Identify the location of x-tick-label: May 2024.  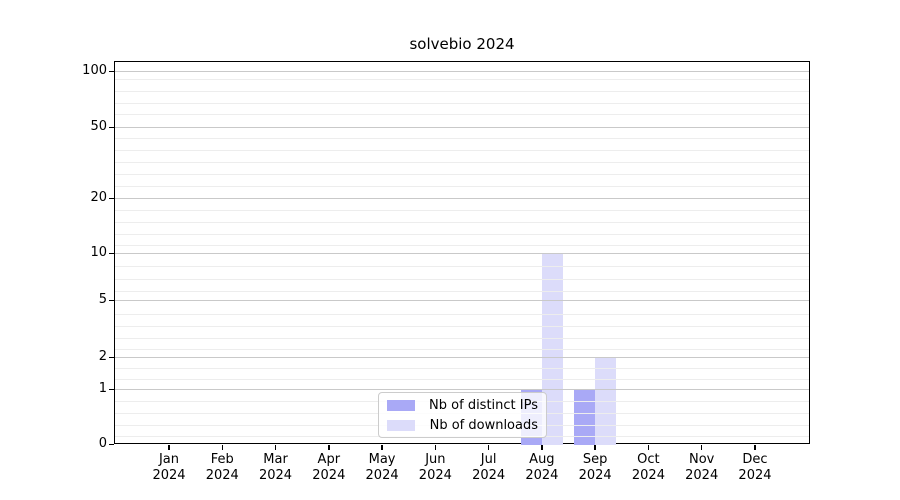
(382, 467).